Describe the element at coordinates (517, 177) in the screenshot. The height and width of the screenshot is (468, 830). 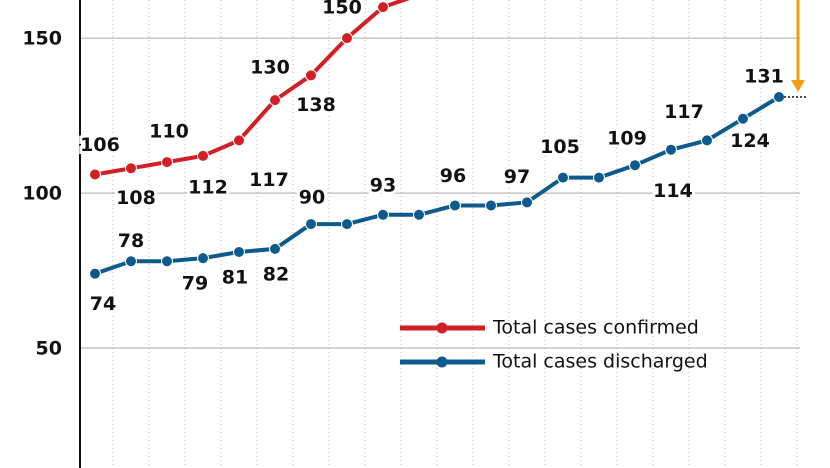
I see `data-label: 97` at that location.